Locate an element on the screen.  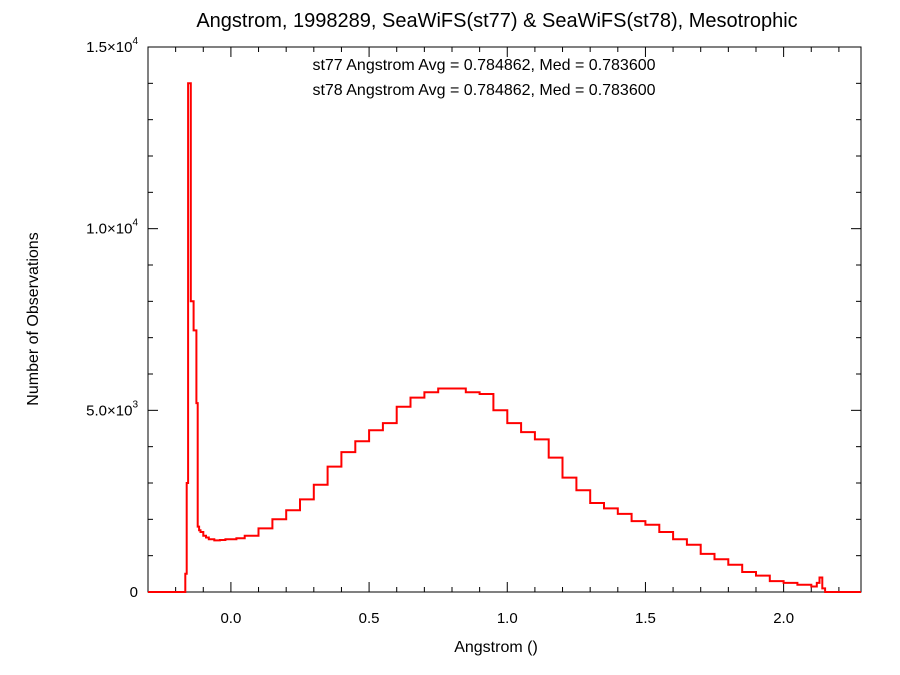
y-tick-label: 1.5×10⁴ is located at coordinates (112, 46).